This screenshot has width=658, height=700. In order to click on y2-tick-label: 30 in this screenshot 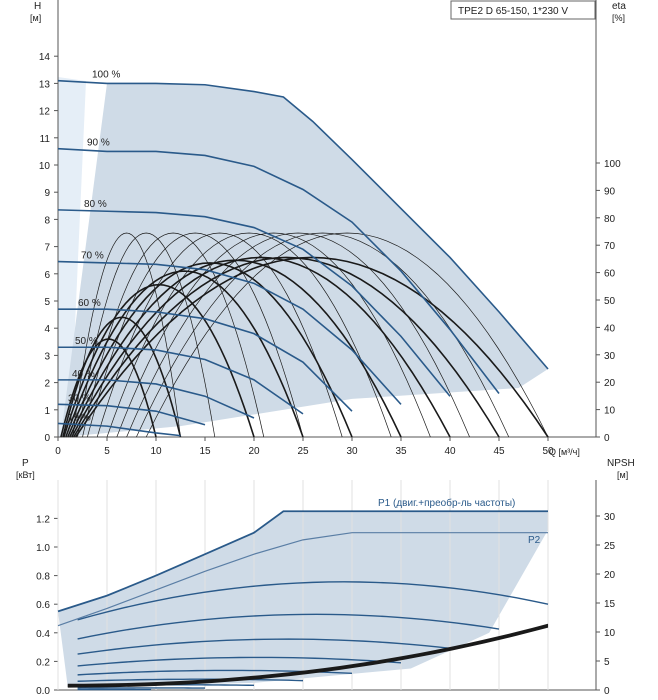, I will do `click(610, 356)`.